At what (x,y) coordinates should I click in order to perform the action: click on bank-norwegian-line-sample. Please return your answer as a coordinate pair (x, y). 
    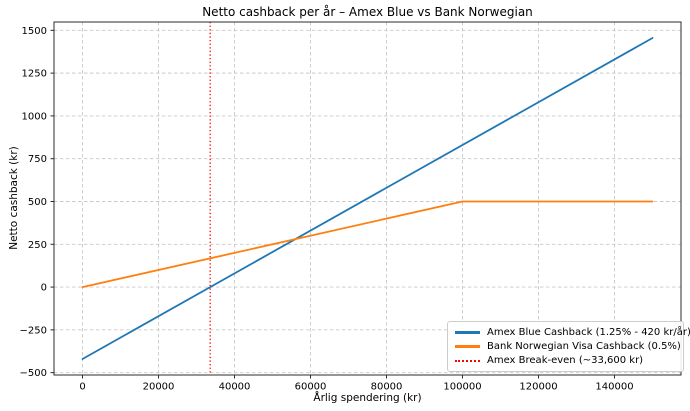
    Looking at the image, I should click on (467, 346).